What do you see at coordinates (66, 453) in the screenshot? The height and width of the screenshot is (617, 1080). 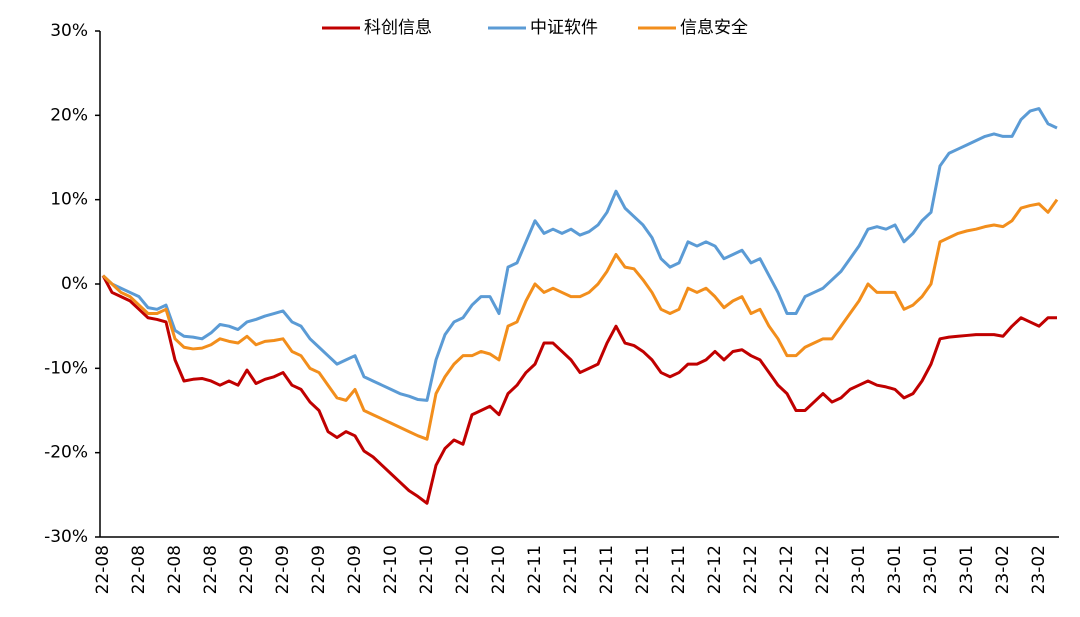 I see `y-tick-label: -20%` at bounding box center [66, 453].